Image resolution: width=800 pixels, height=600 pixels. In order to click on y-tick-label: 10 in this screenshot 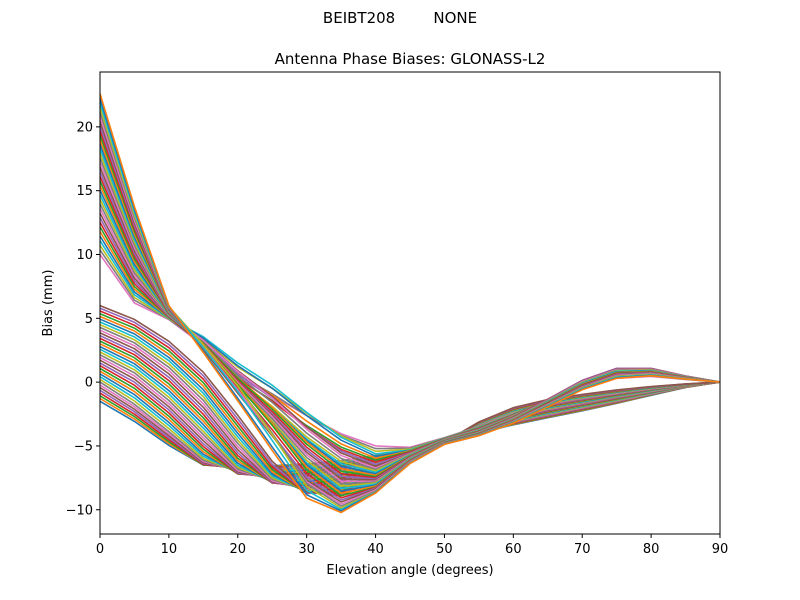, I will do `click(84, 255)`.